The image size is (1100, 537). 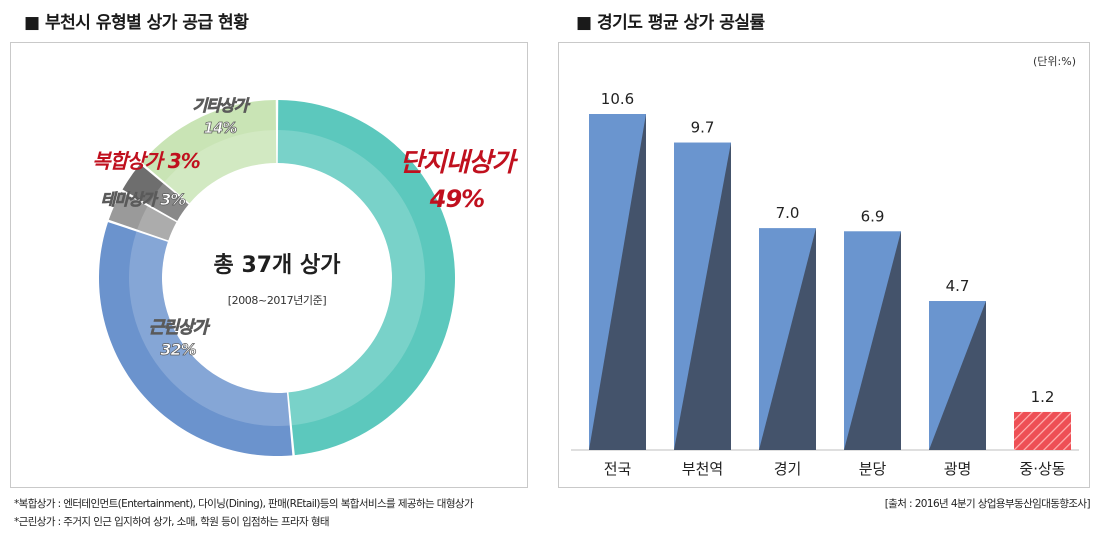 What do you see at coordinates (1054, 61) in the screenshot?
I see `bar-unit-label: (단위:%)` at bounding box center [1054, 61].